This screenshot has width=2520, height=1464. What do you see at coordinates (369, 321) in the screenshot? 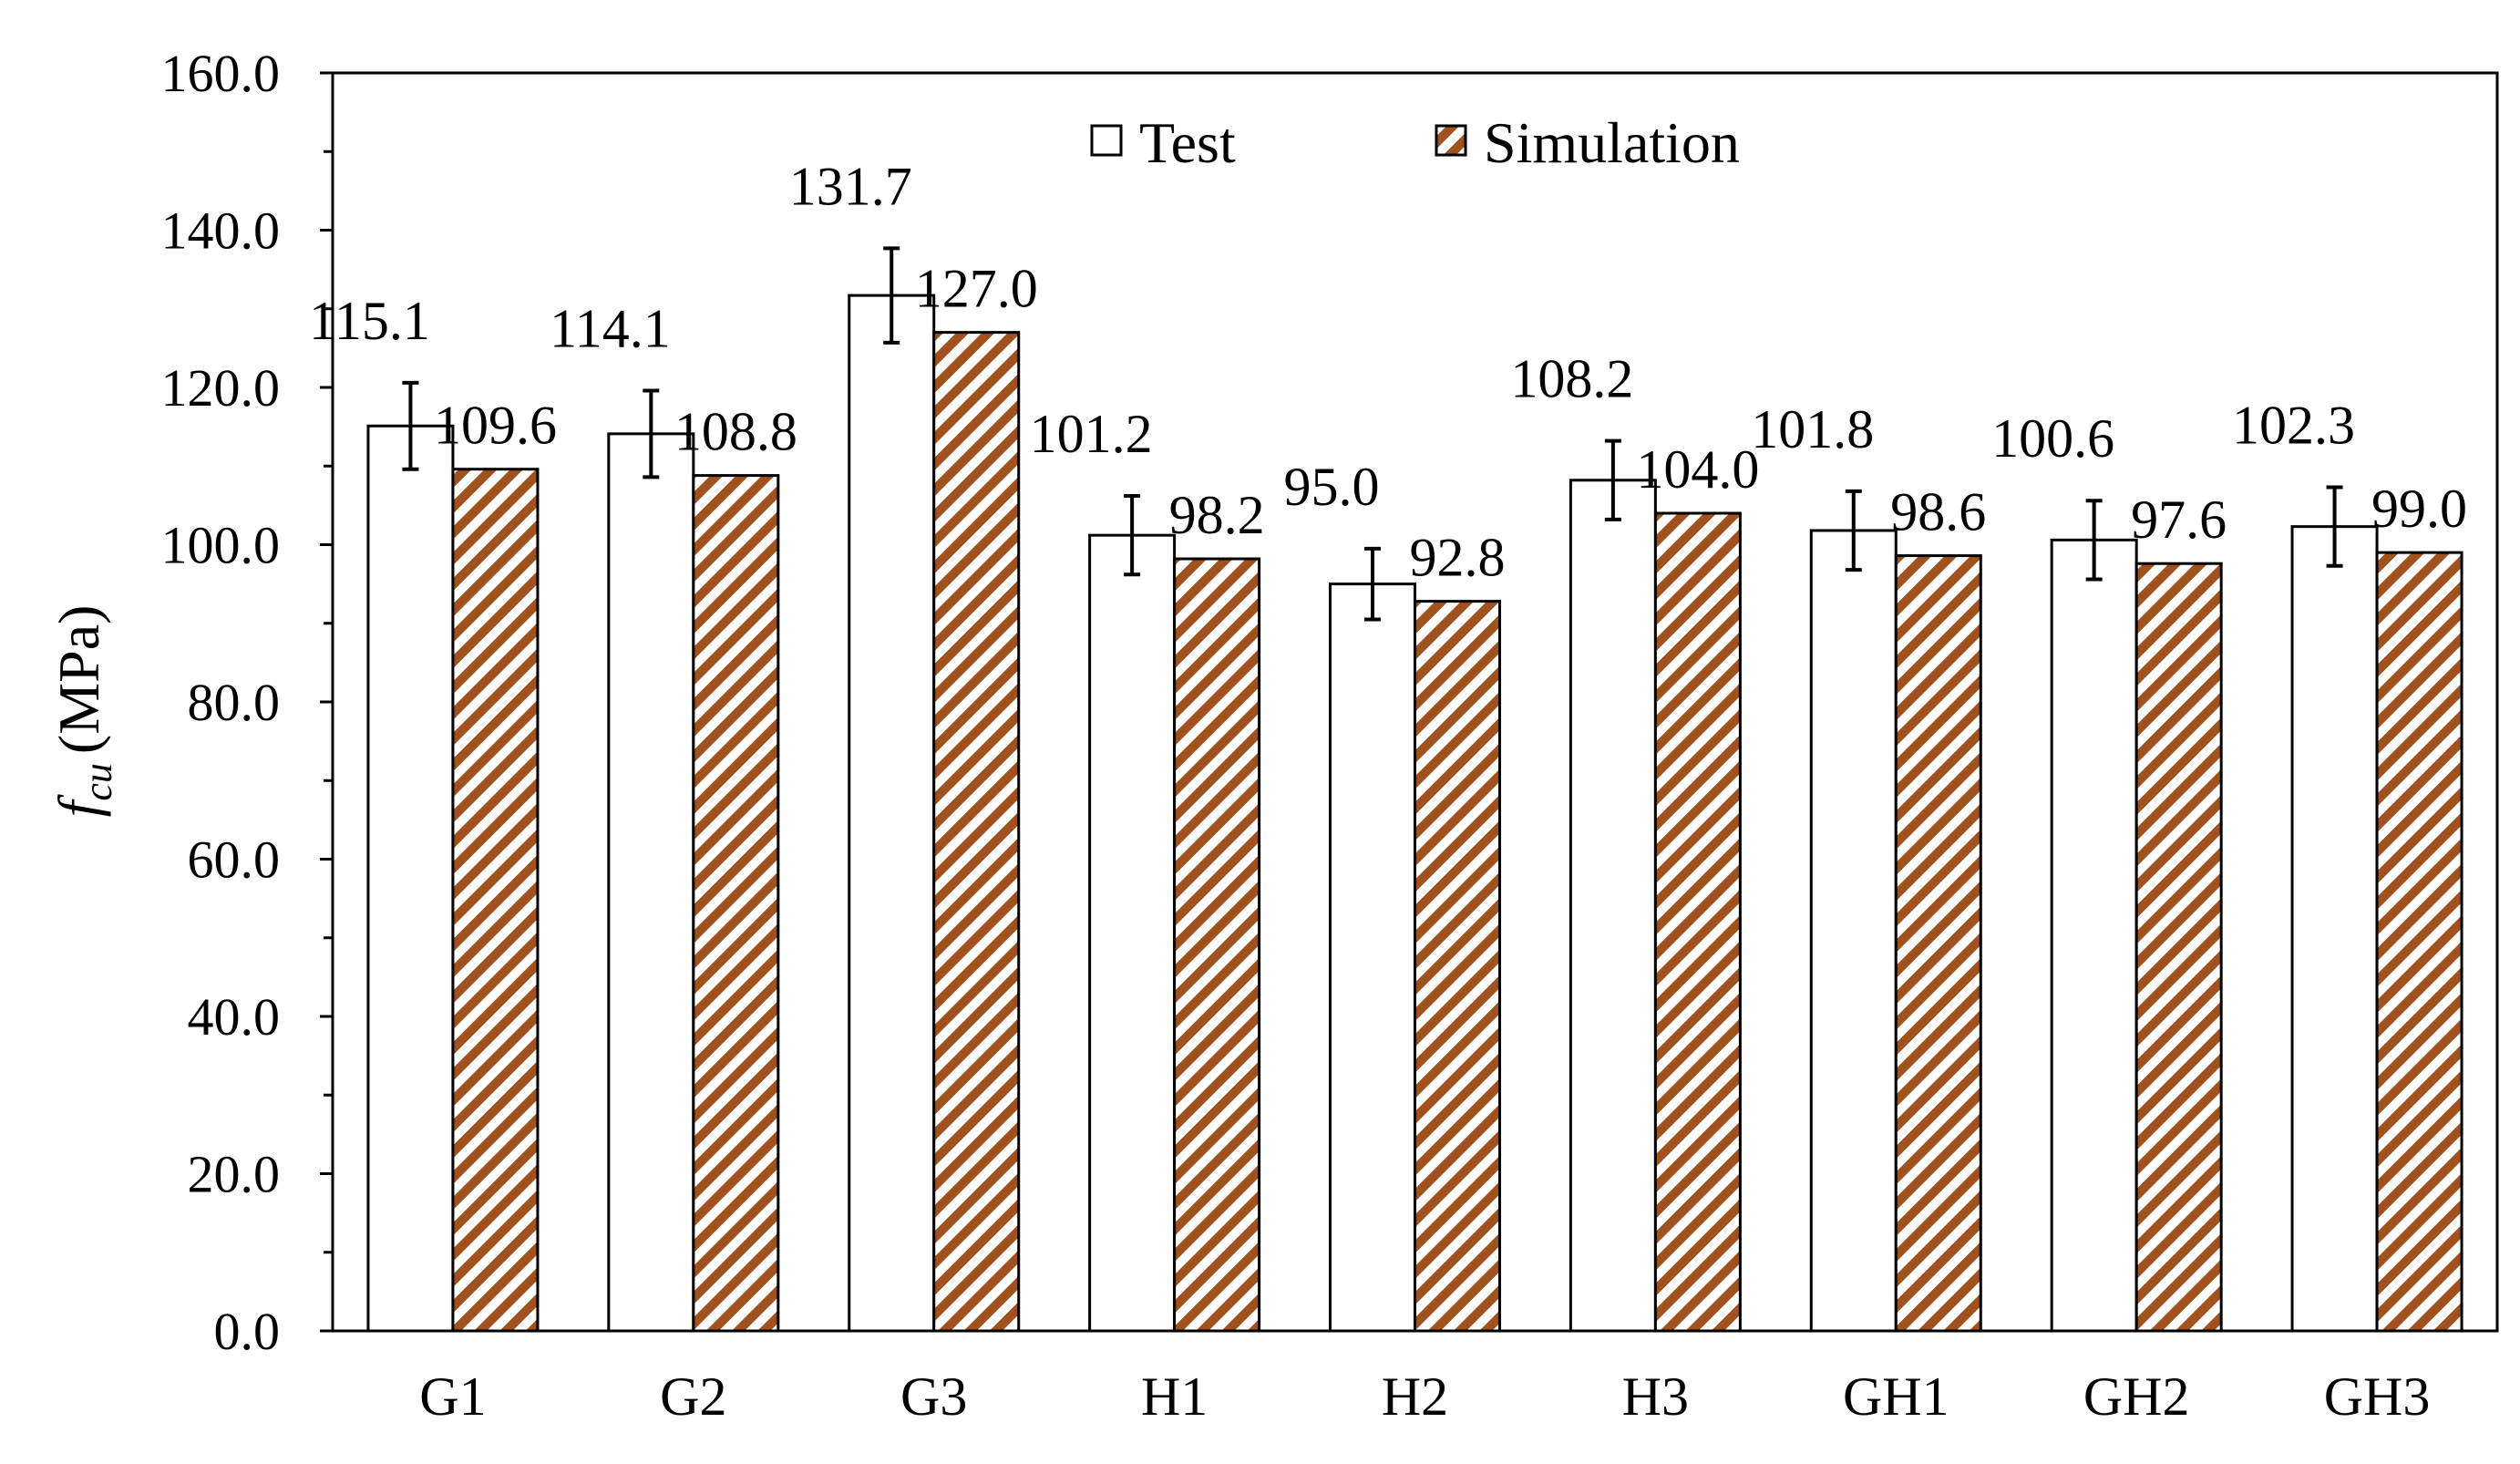
I see `data-label-test-g1: 115.1` at bounding box center [369, 321].